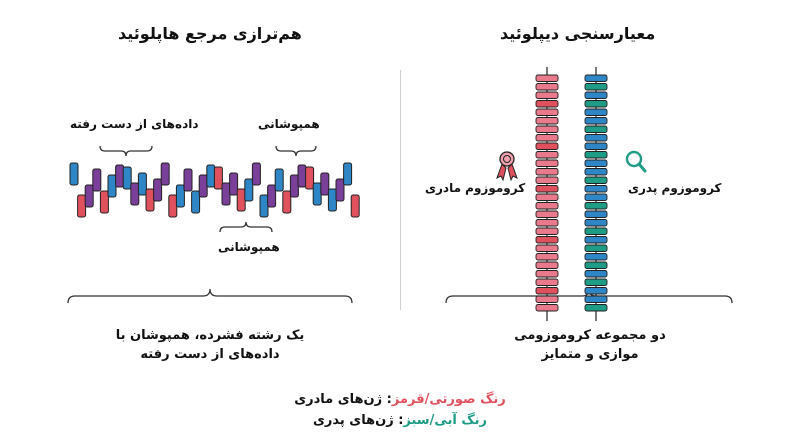 Image resolution: width=800 pixels, height=447 pixels. What do you see at coordinates (210, 33) in the screenshot?
I see `left-panel-title: هم‌ترازی مرجع هاپلوئید` at bounding box center [210, 33].